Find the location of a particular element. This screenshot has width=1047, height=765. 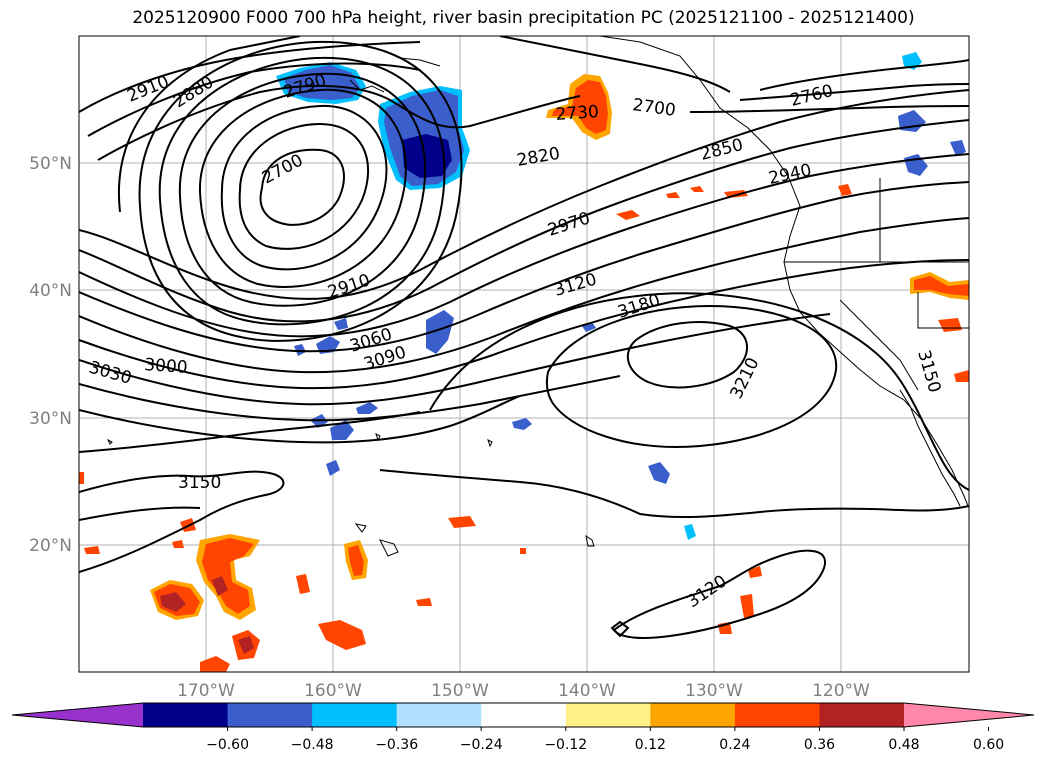

lon-label: 130°W is located at coordinates (714, 691).